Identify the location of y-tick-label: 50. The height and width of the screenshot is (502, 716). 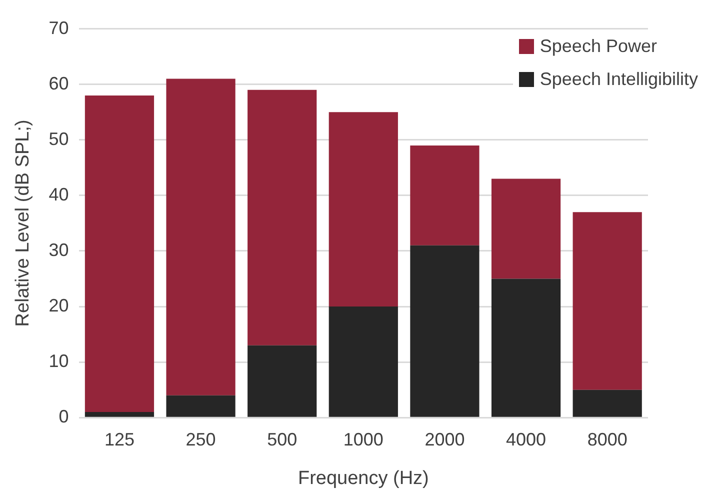
(58, 138).